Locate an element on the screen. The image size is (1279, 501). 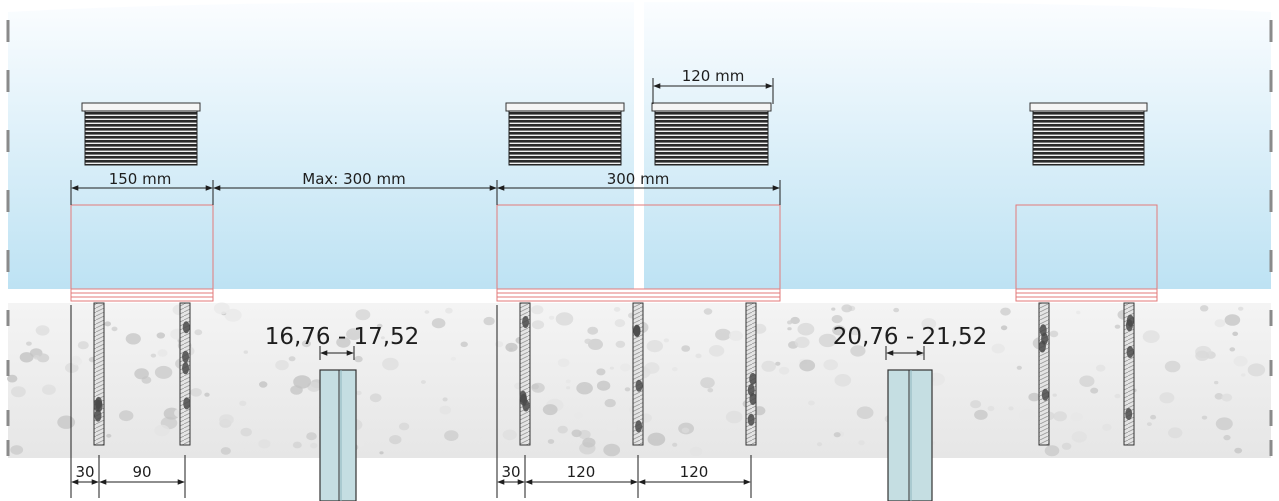
profile-single is located at coordinates (338, 435).